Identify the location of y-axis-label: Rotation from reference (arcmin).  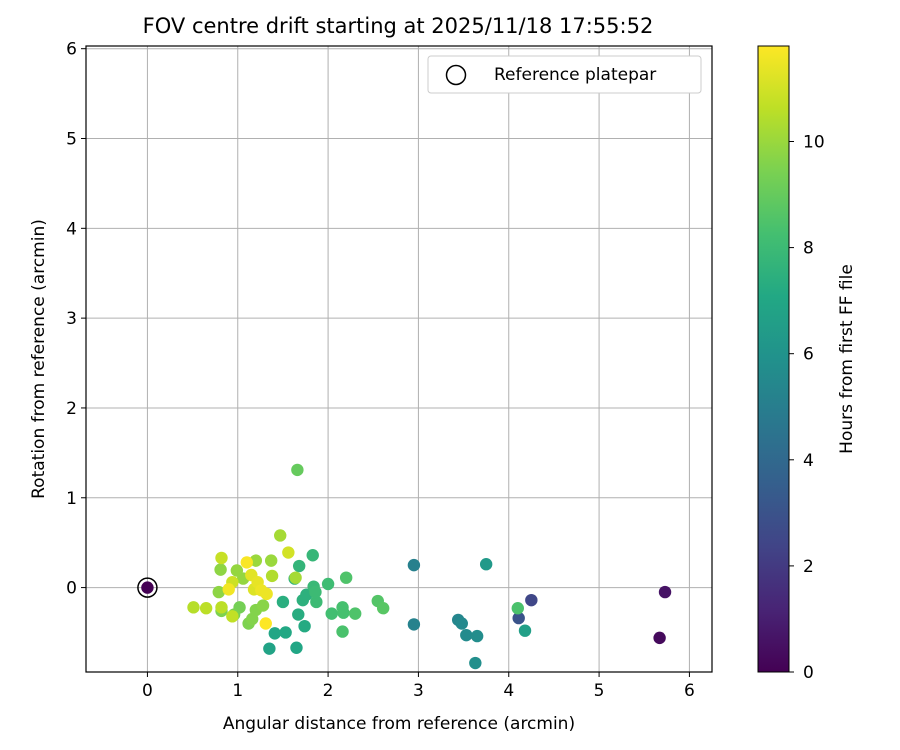
(39, 359).